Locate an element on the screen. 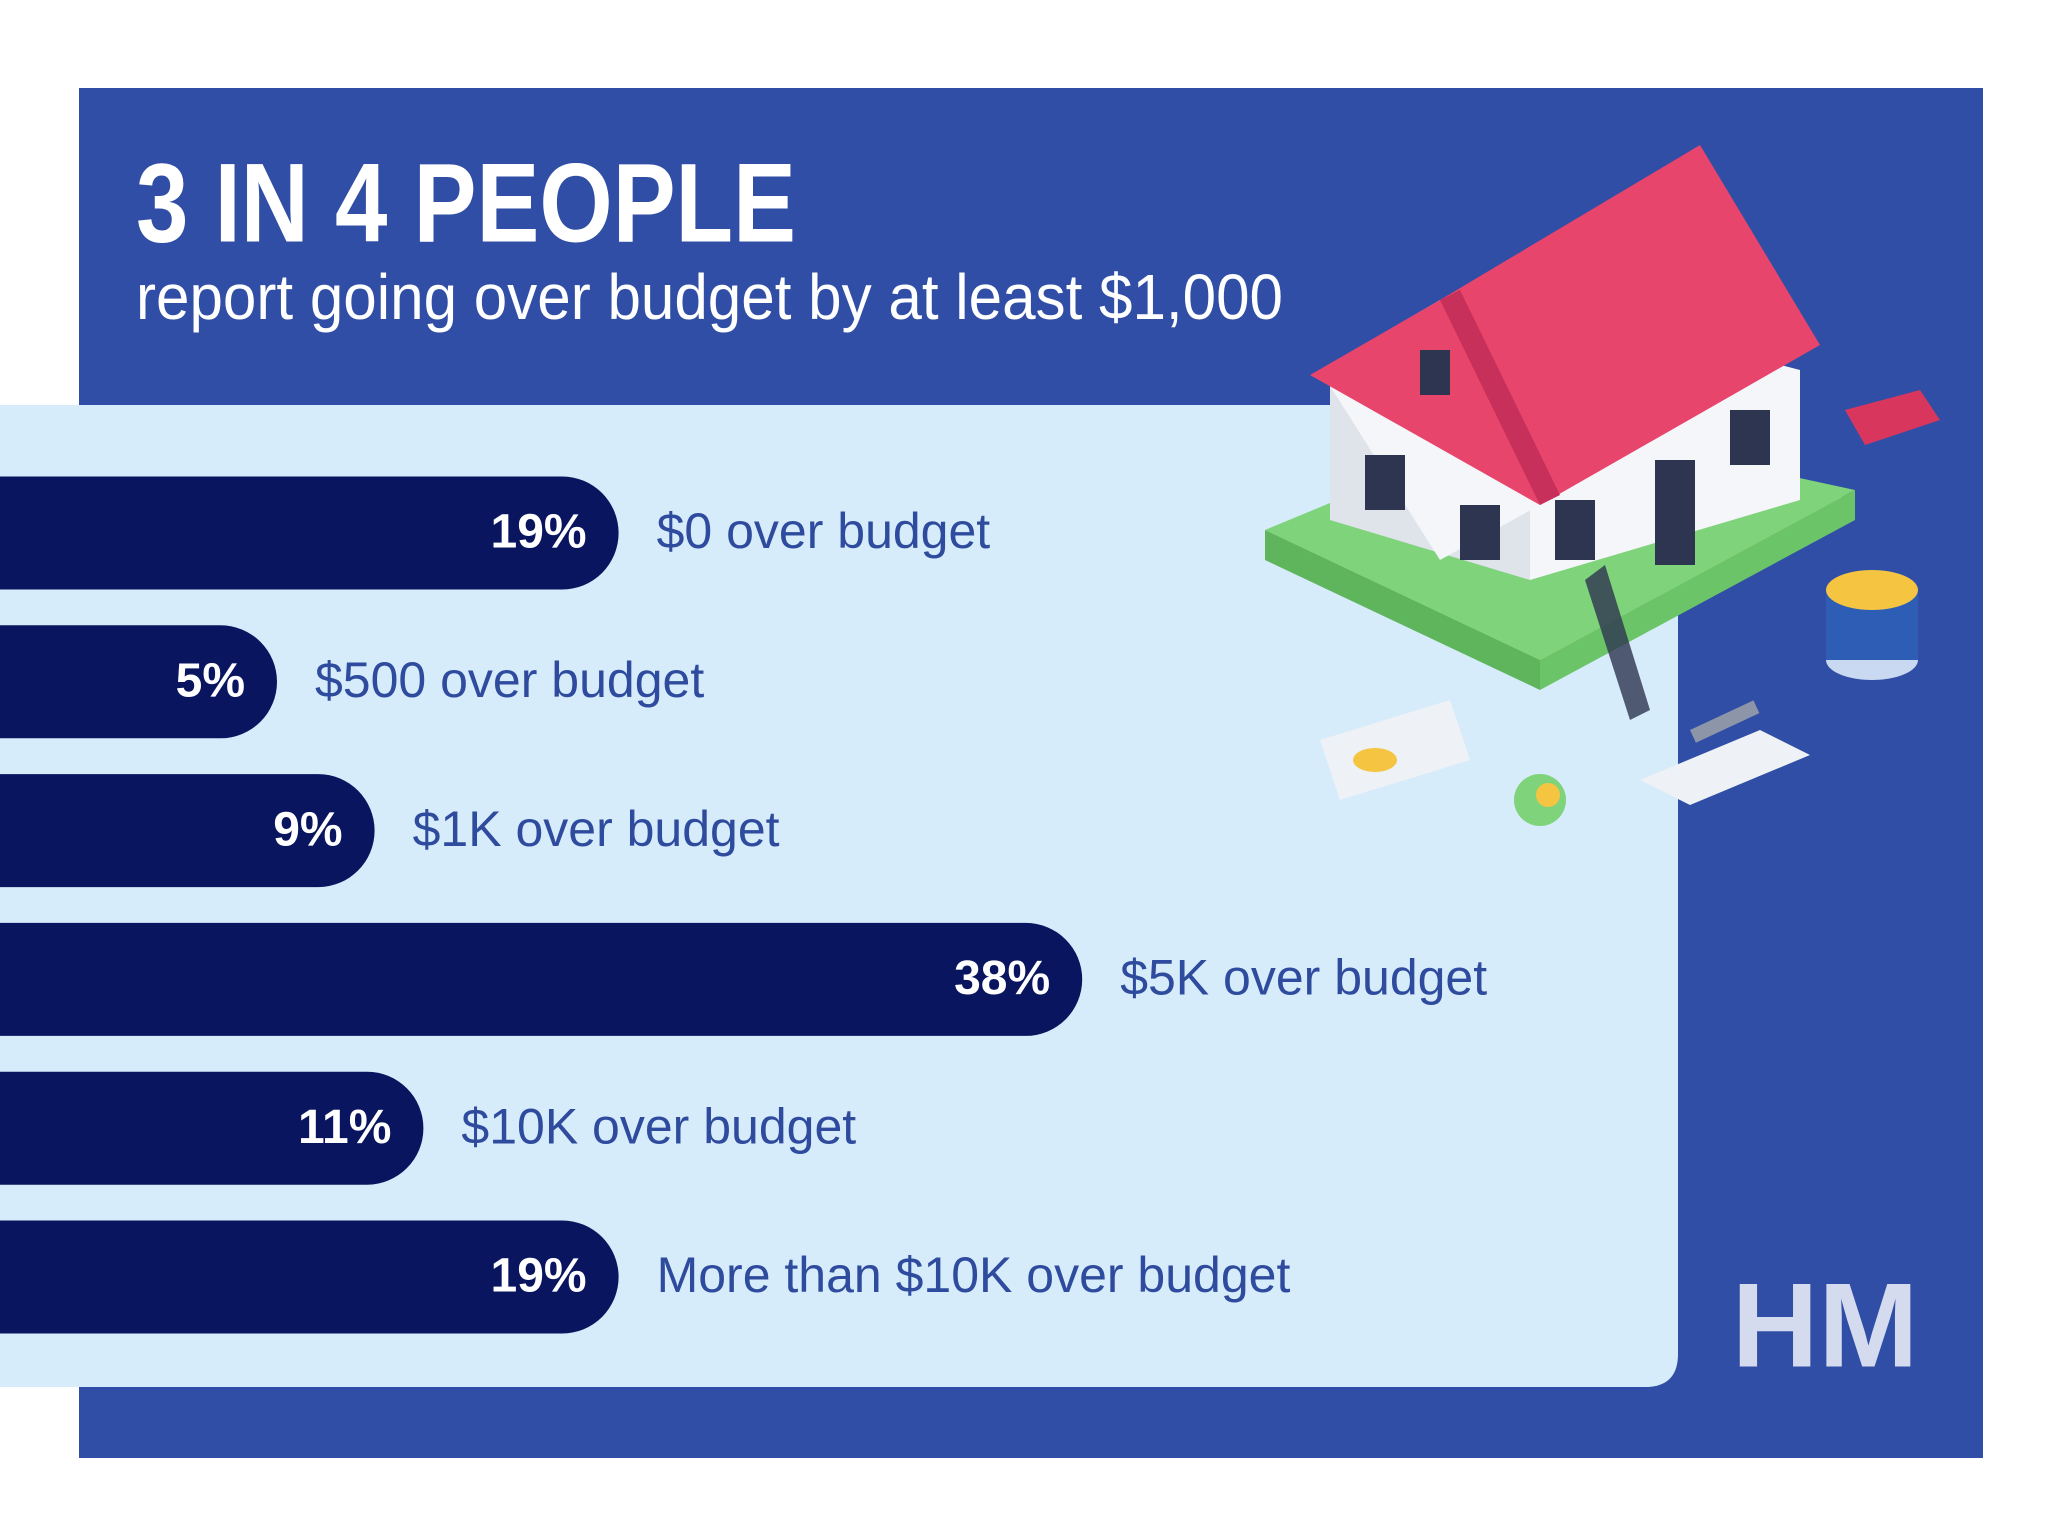 This screenshot has height=1536, width=2048. value-label: 9% is located at coordinates (307, 829).